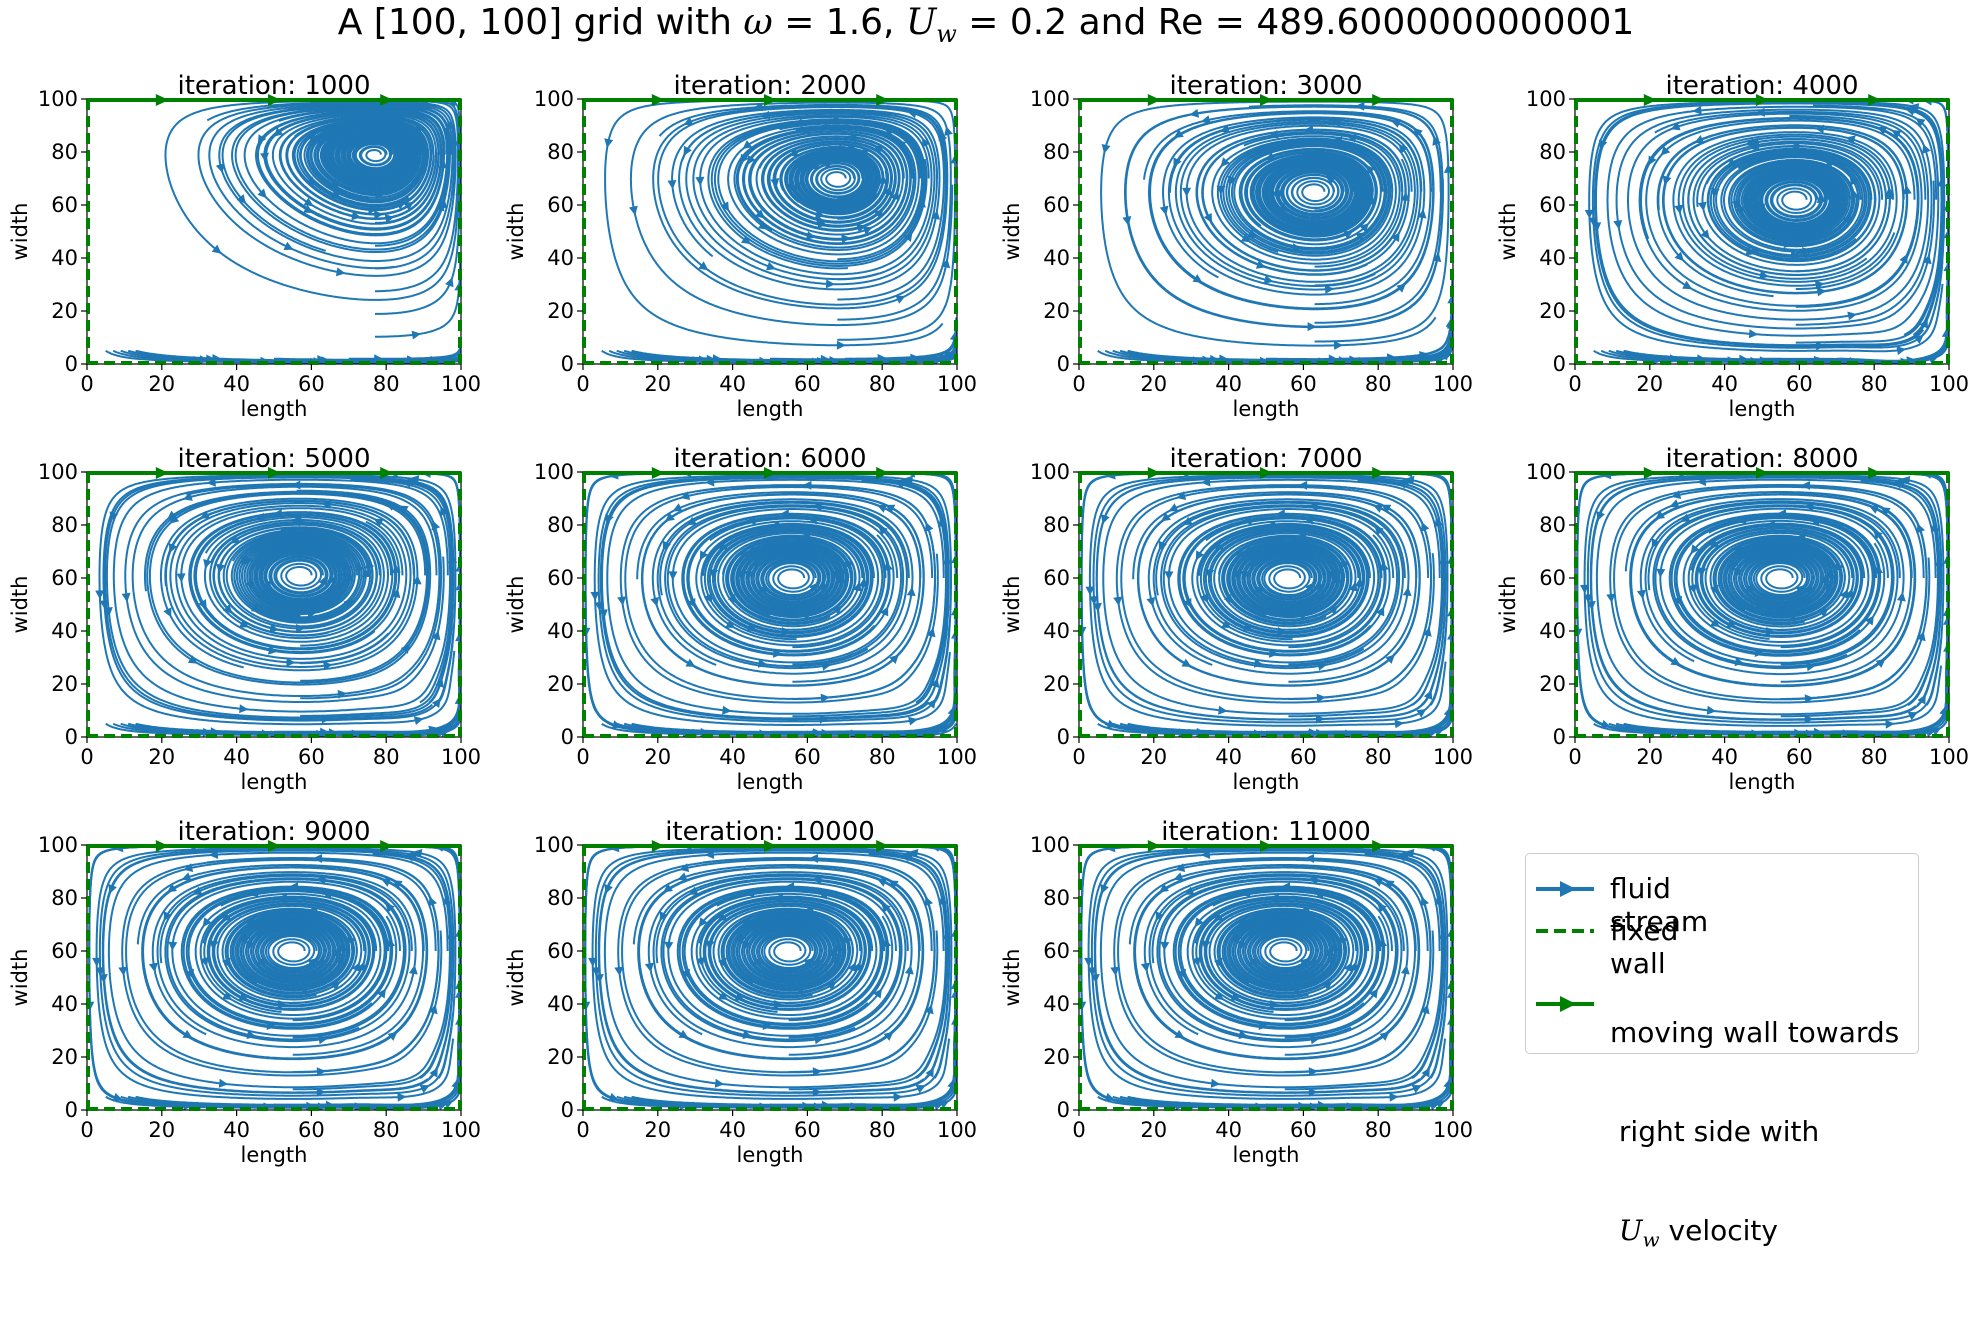  I want to click on y-tick-label: 60, so click(1056, 205).